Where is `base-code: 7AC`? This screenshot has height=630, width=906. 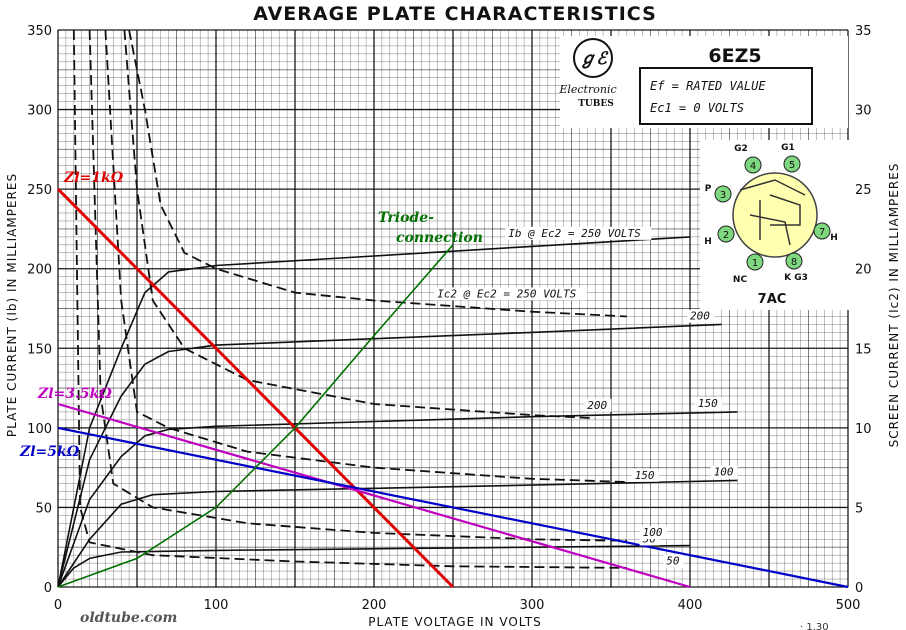 base-code: 7AC is located at coordinates (772, 299).